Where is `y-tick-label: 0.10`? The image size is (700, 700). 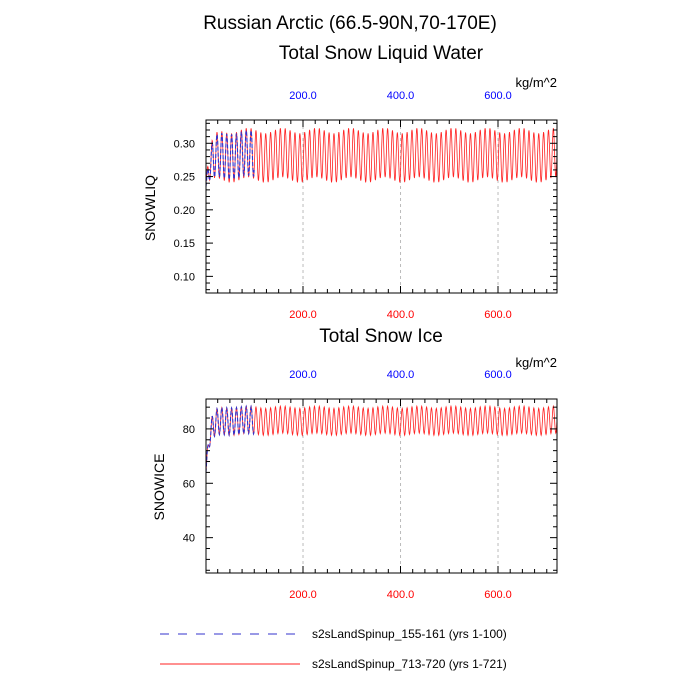
y-tick-label: 0.10 is located at coordinates (184, 277).